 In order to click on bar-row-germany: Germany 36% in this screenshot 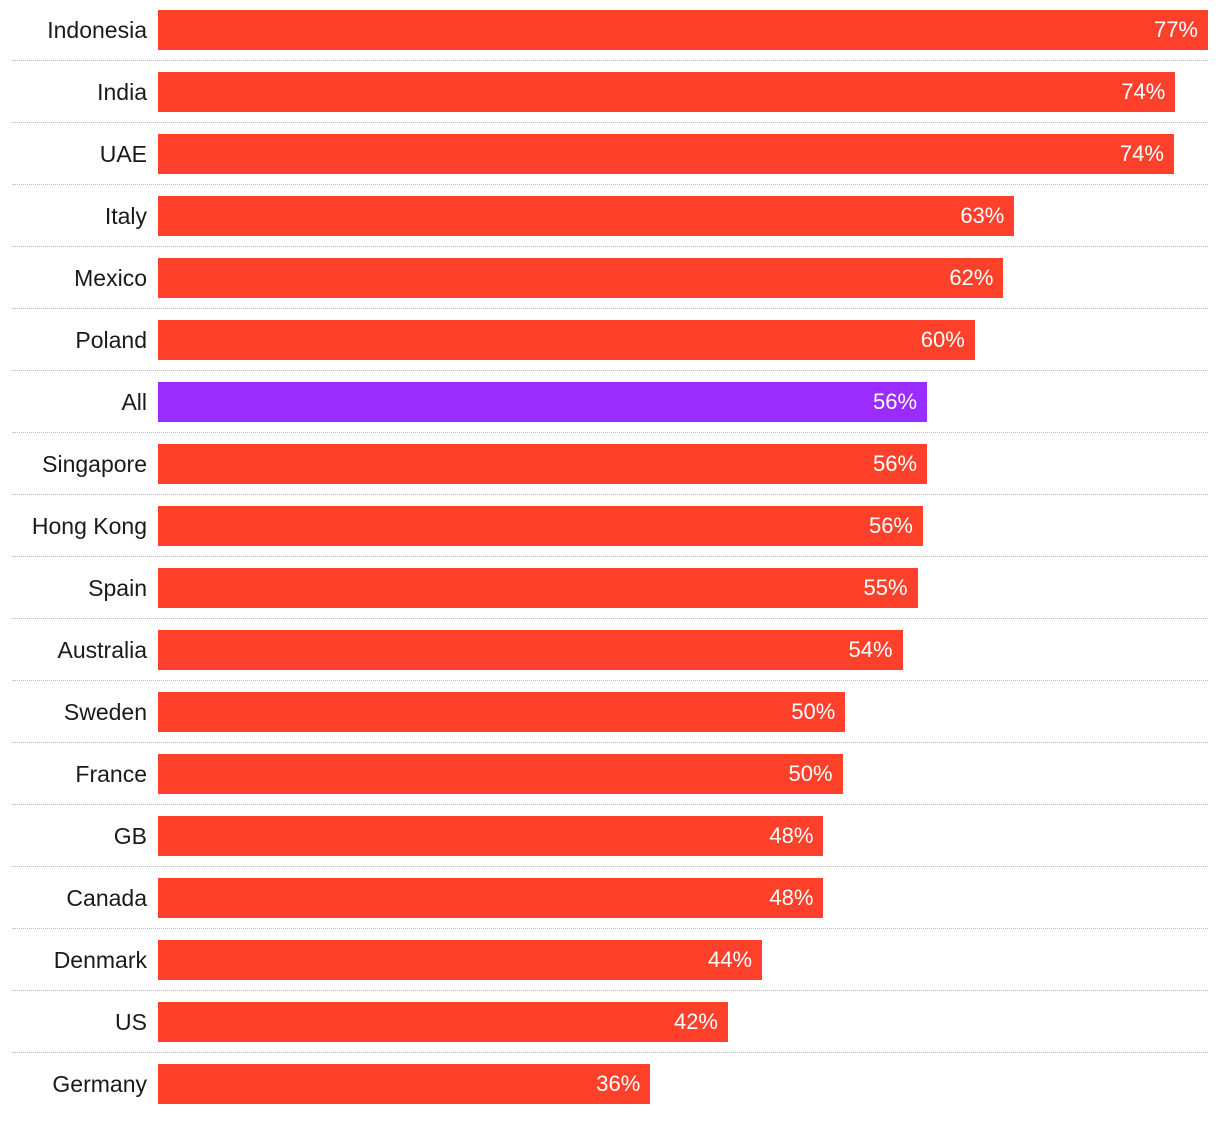, I will do `click(610, 1095)`.